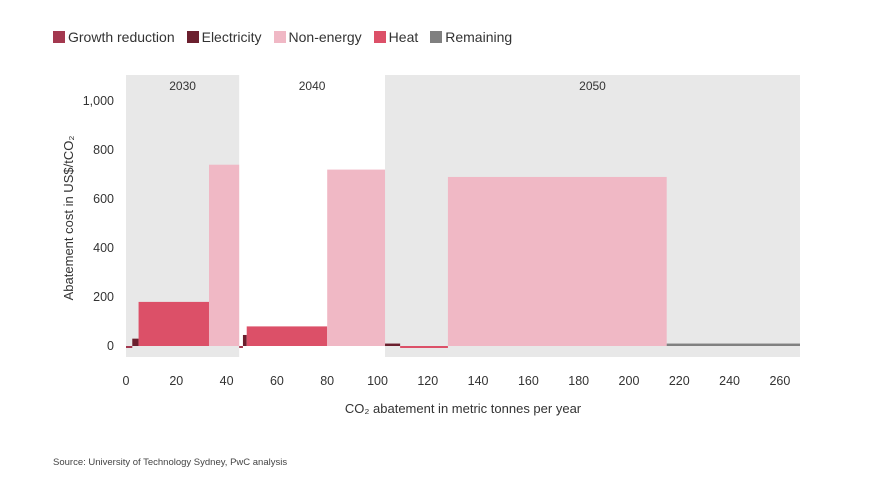 The height and width of the screenshot is (498, 885). I want to click on legend-label: Growth reduction, so click(121, 37).